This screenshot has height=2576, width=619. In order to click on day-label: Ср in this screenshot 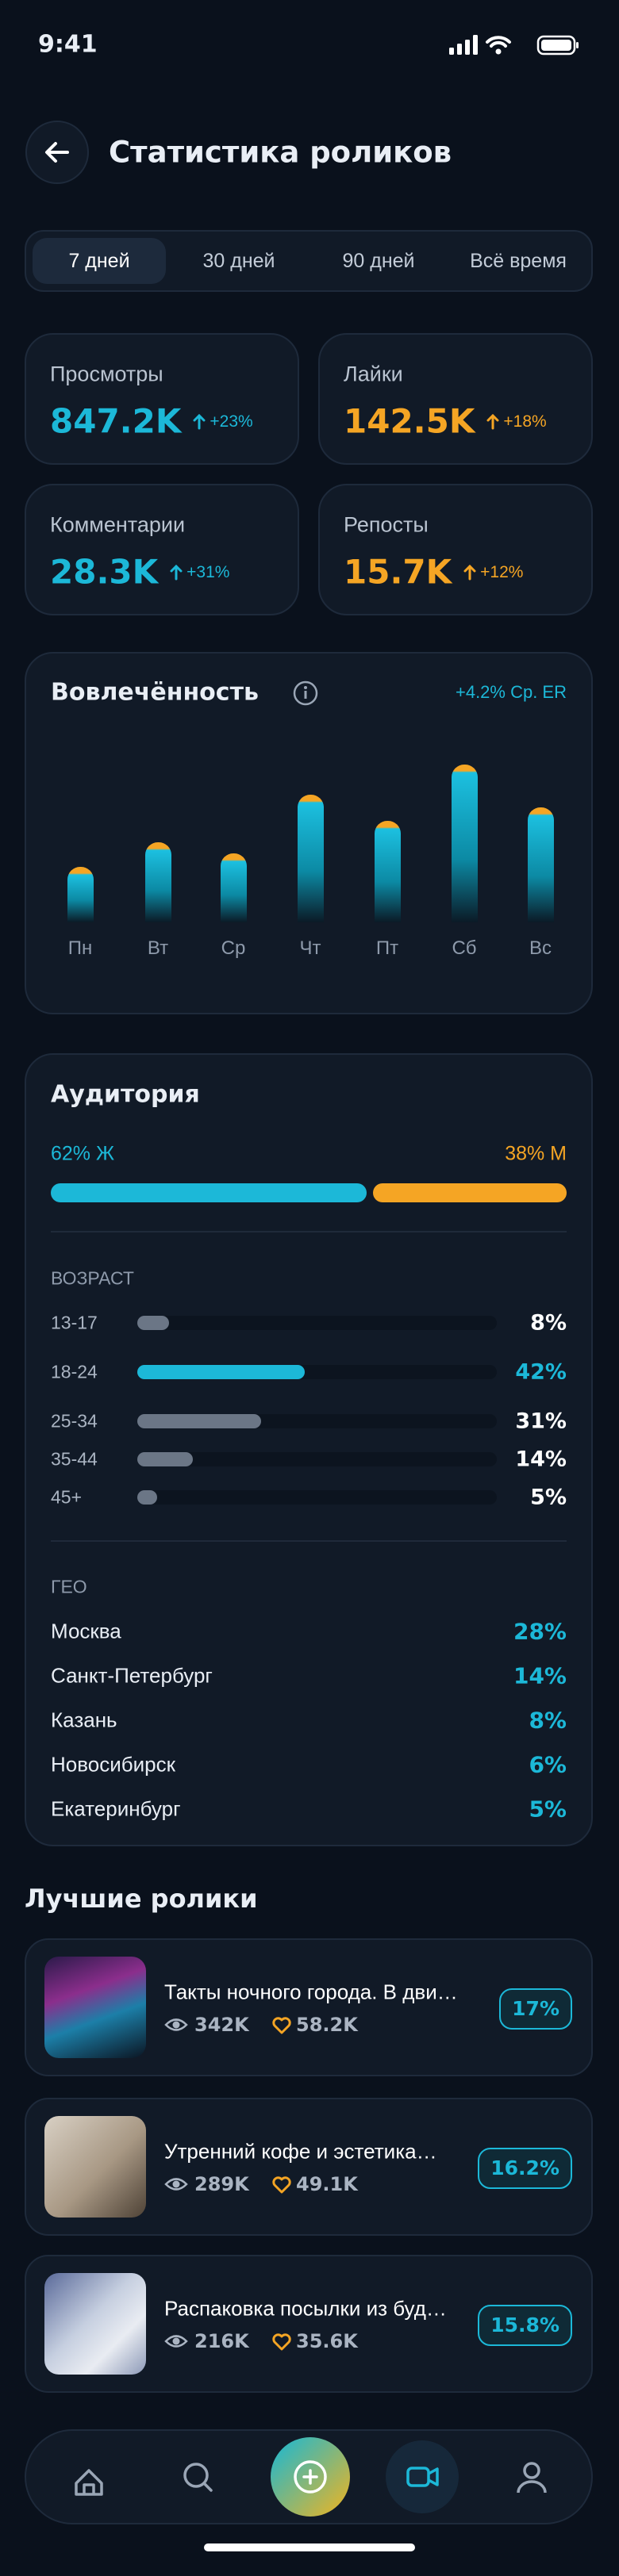, I will do `click(233, 948)`.